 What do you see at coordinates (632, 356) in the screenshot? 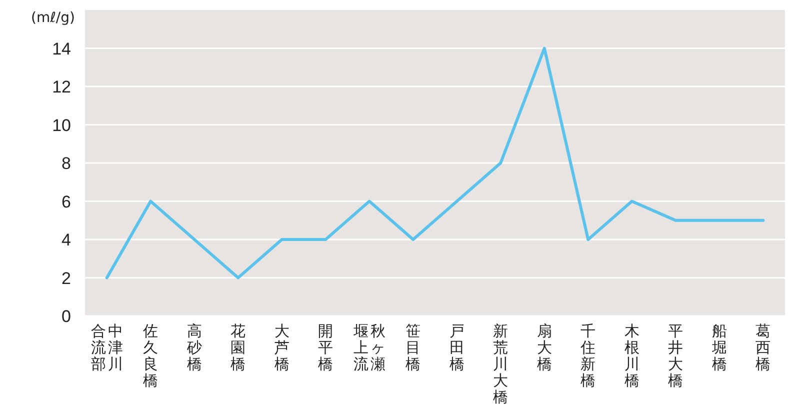
I see `x-tick-label: 木根川橋` at bounding box center [632, 356].